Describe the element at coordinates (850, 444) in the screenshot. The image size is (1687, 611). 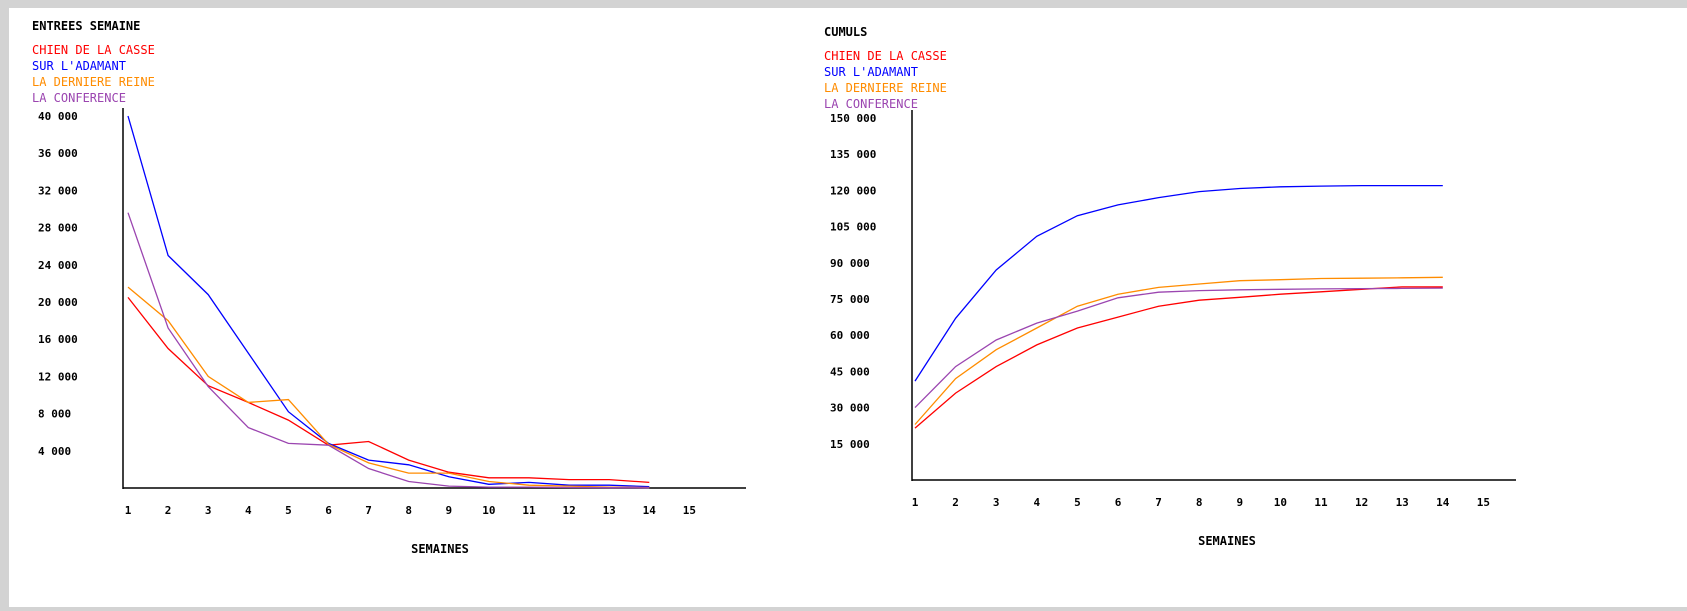
I see `chart2-y-tick-label: 15 000` at that location.